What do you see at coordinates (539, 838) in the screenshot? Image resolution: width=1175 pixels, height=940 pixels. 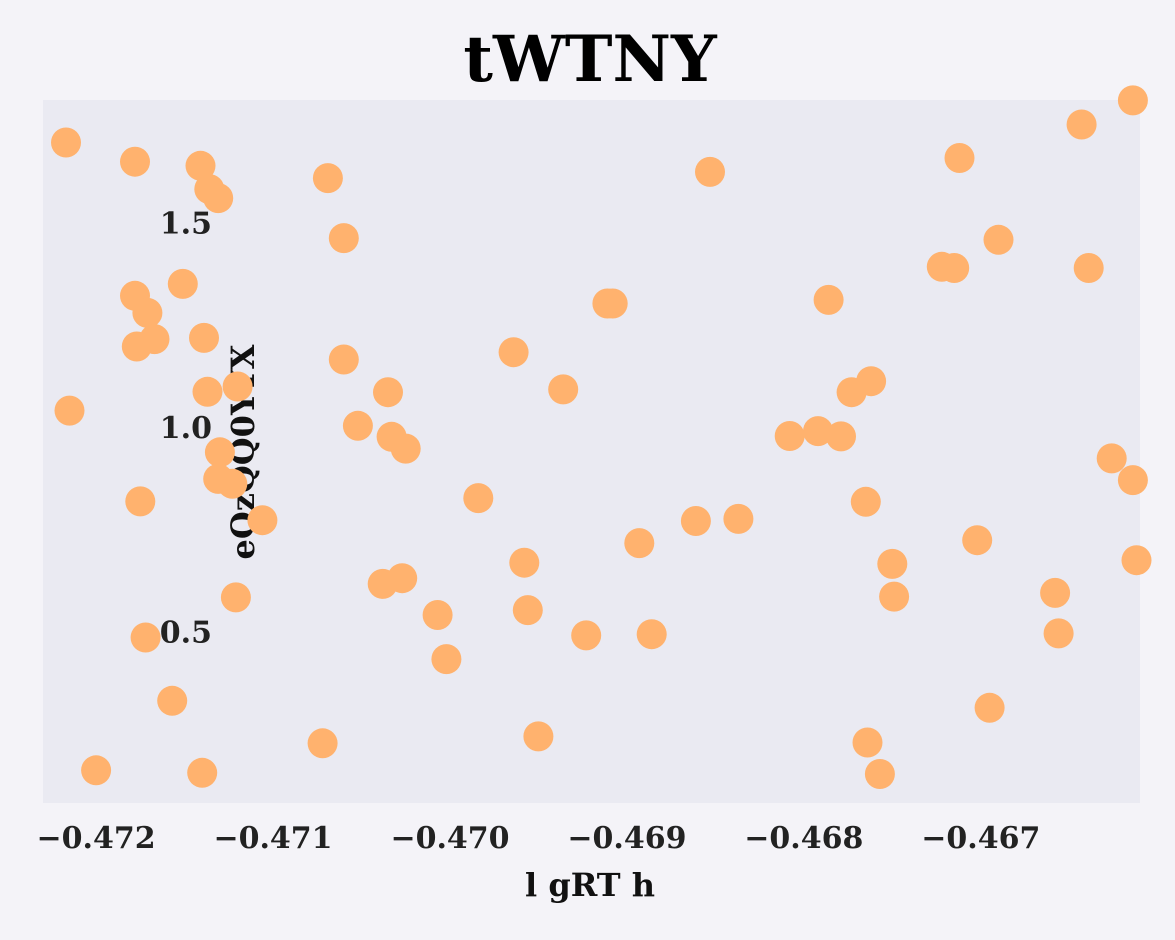 I see `x-ticks: −0.472 −0.471 −0.470 −0.469 −0.468 −0.467` at bounding box center [539, 838].